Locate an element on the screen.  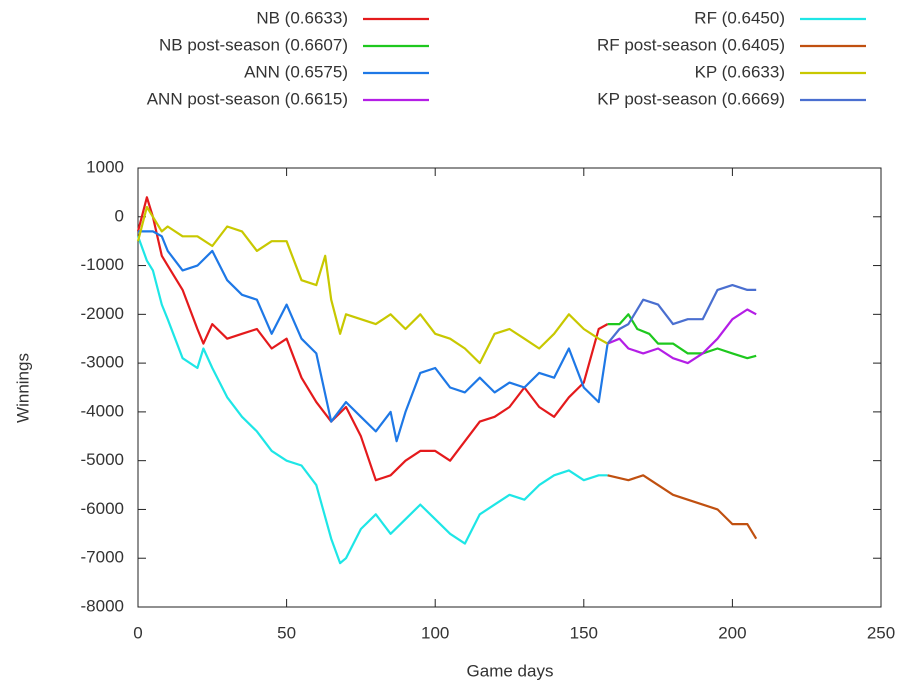
legend-label: NB post-season (0.6607) is located at coordinates (253, 44).